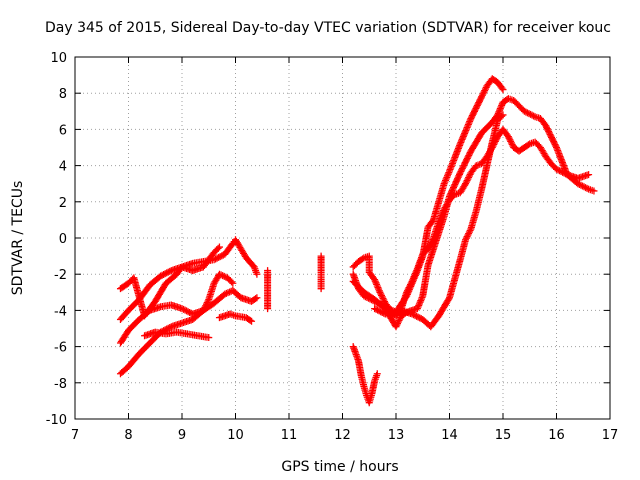 The image size is (640, 480). I want to click on x-tick-label: 14, so click(449, 435).